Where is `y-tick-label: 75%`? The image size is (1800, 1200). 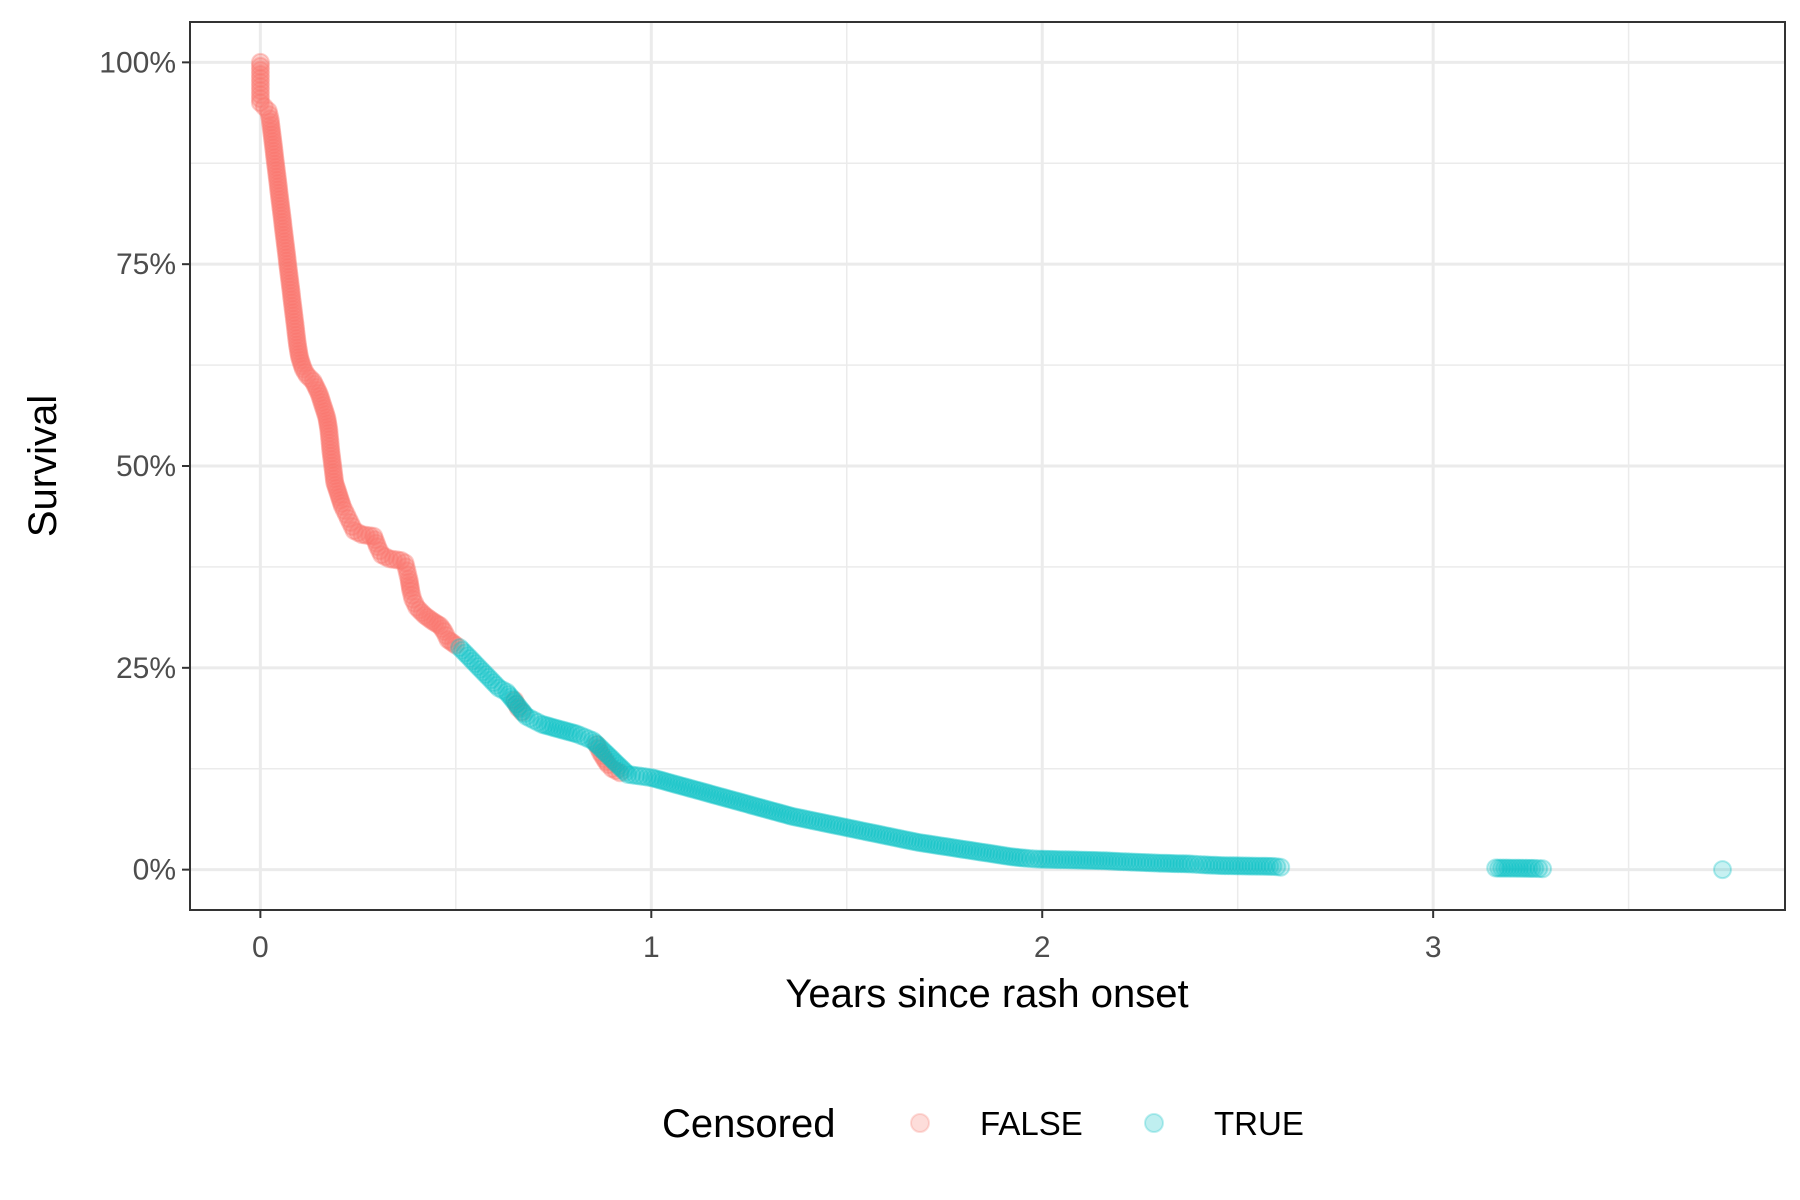
y-tick-label: 75% is located at coordinates (146, 264).